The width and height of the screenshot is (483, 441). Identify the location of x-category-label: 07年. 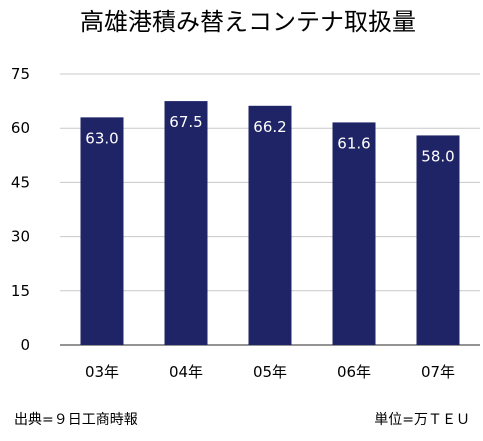
(438, 372).